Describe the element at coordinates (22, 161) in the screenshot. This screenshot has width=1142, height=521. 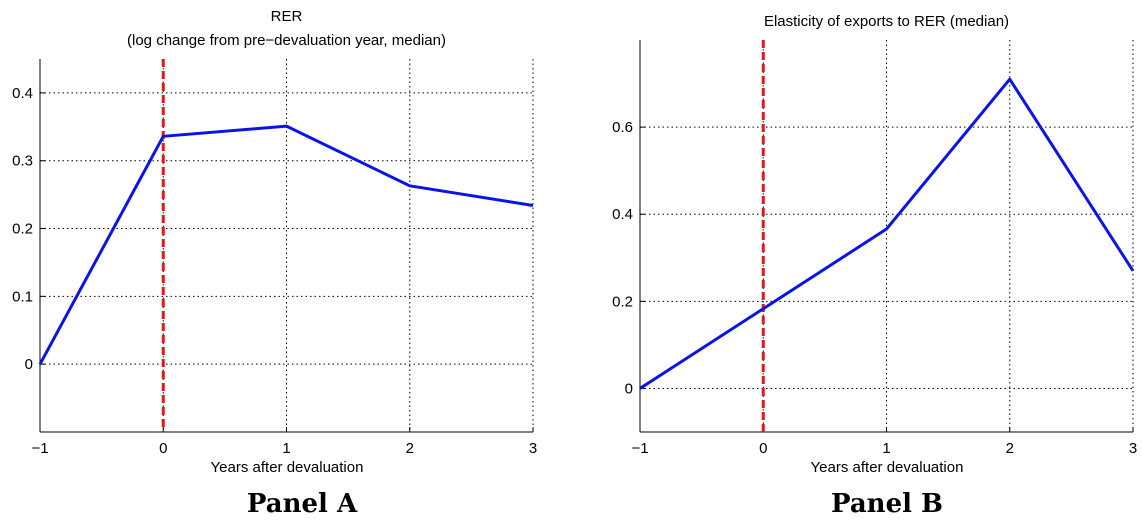
I see `y-tick-label: 0.3` at that location.